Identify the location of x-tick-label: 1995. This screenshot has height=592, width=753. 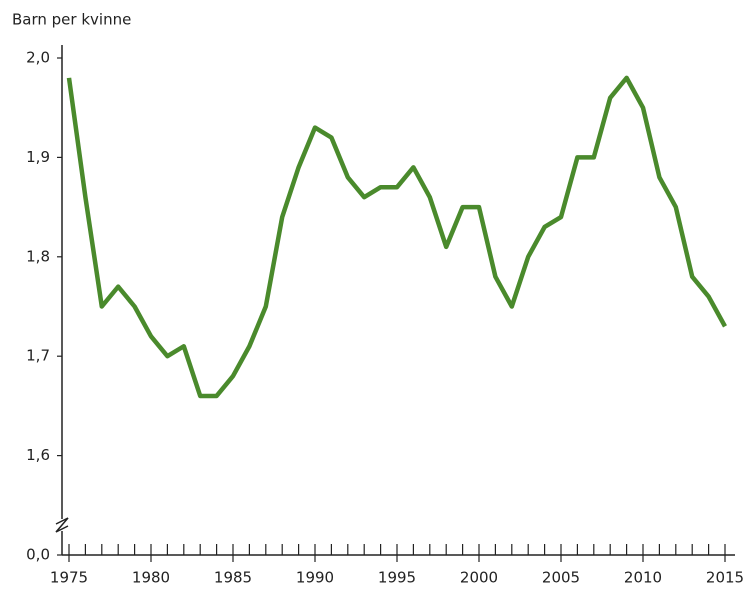
(397, 578).